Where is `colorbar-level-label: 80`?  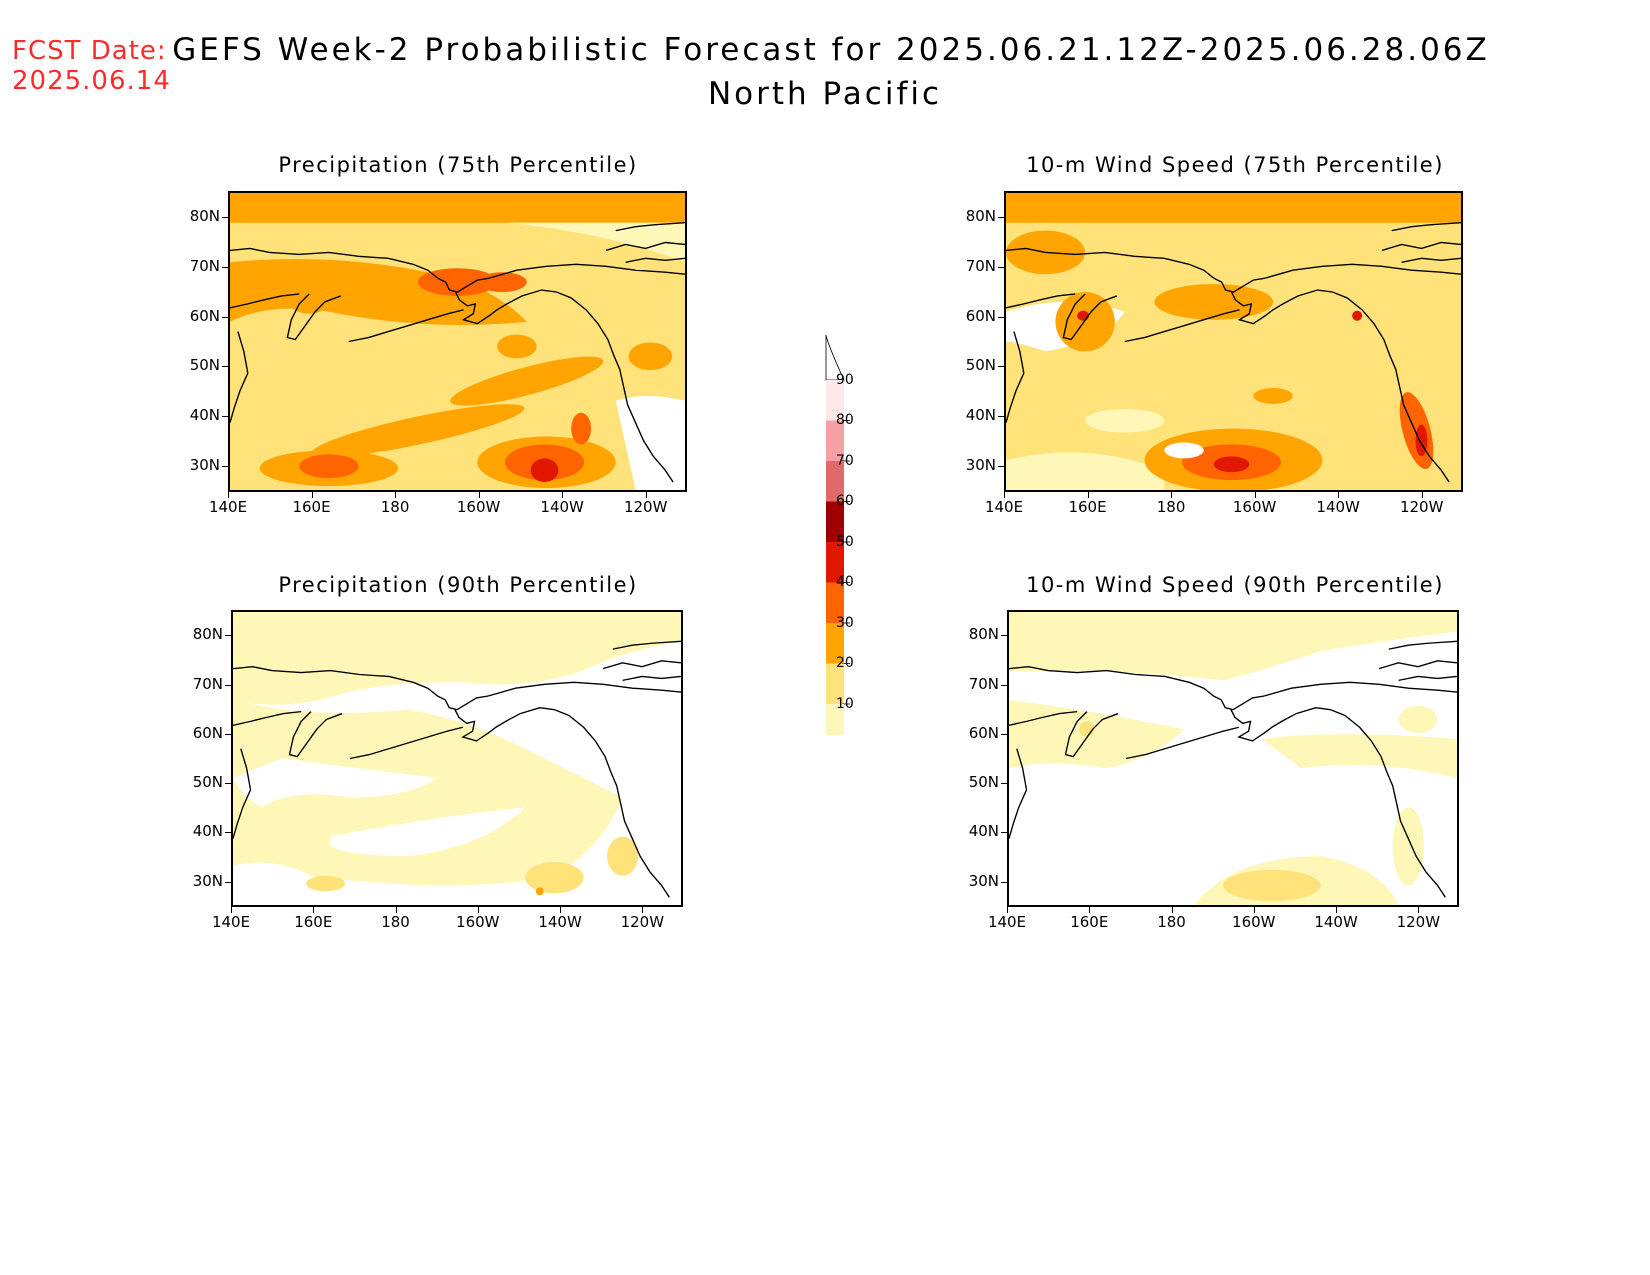 colorbar-level-label: 80 is located at coordinates (845, 420).